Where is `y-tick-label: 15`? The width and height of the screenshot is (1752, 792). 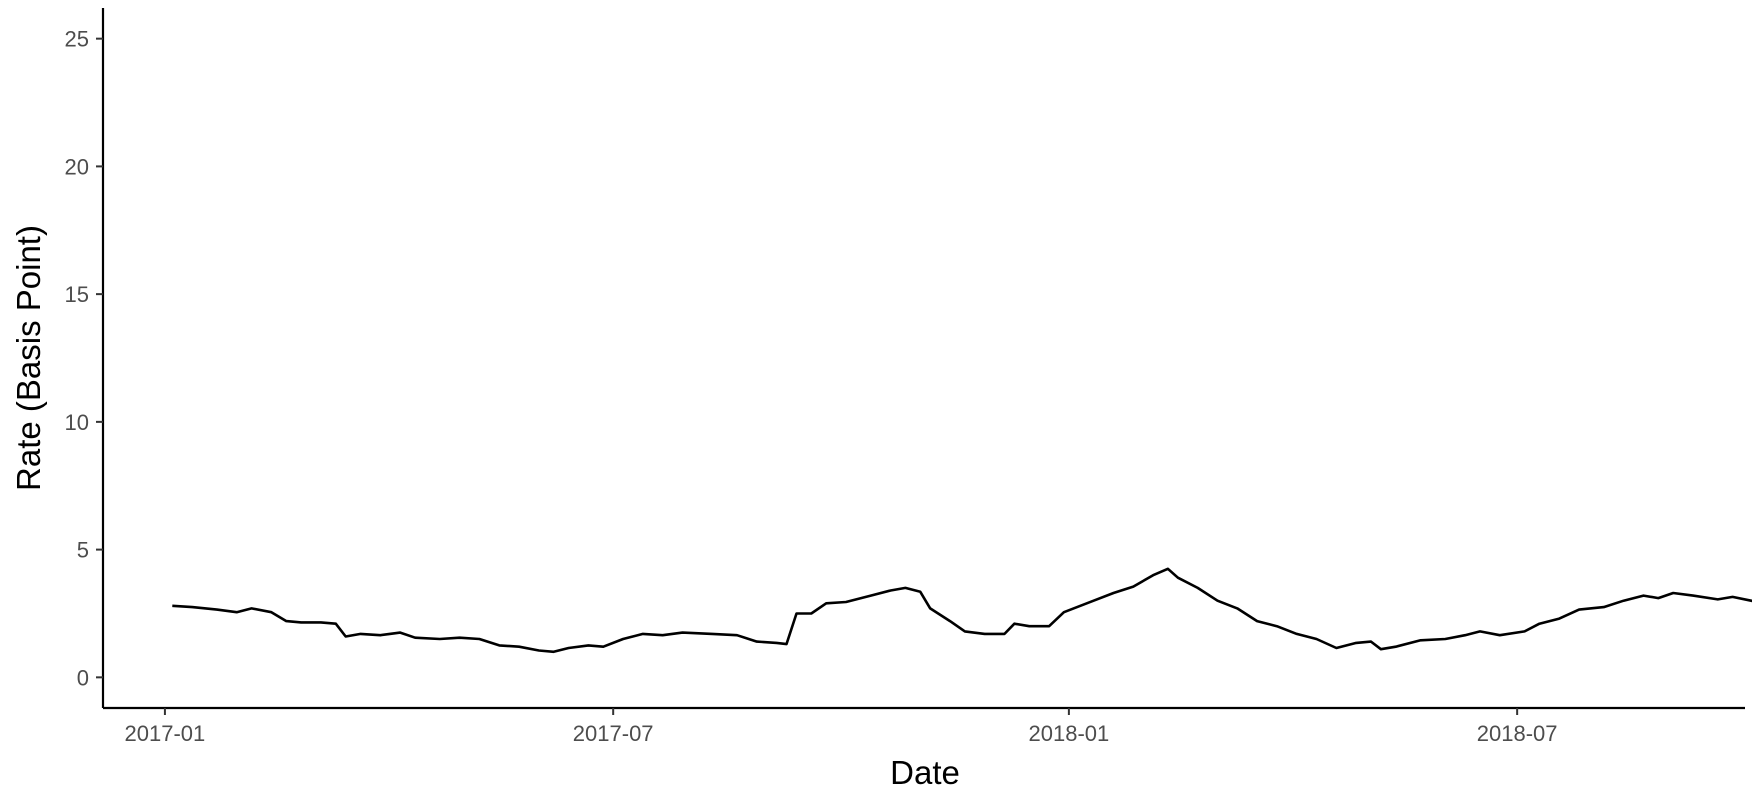
y-tick-label: 15 is located at coordinates (77, 294).